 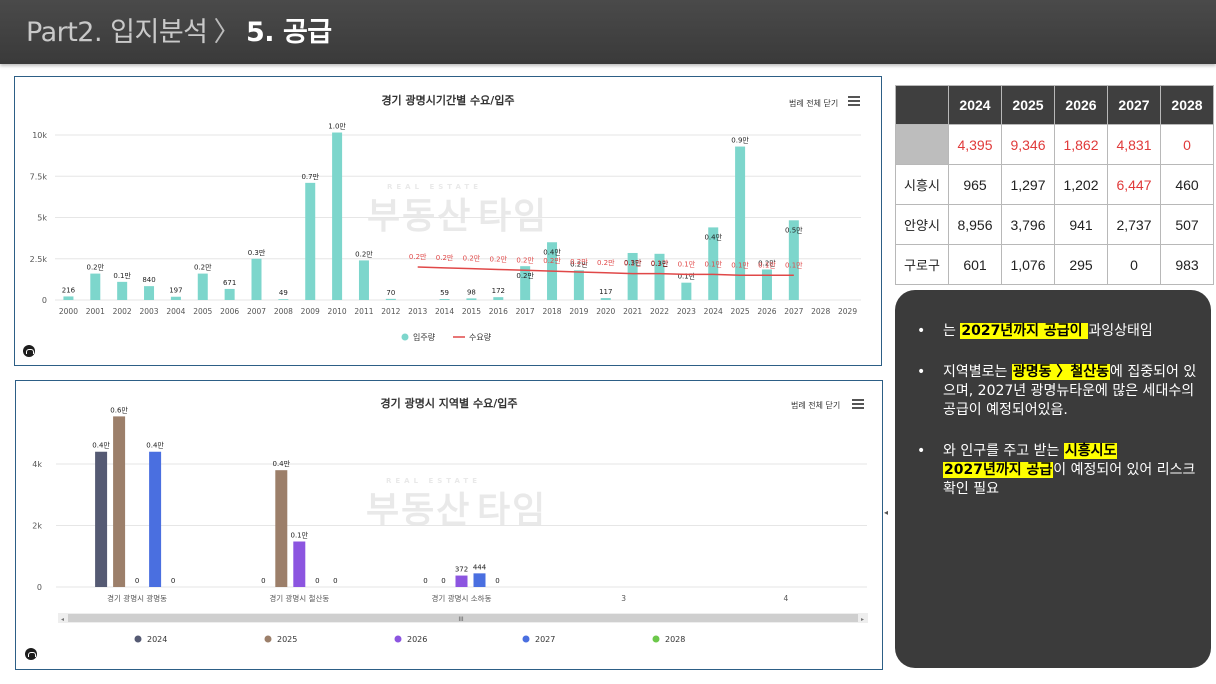 What do you see at coordinates (975, 264) in the screenshot?
I see `table-cell: 601` at bounding box center [975, 264].